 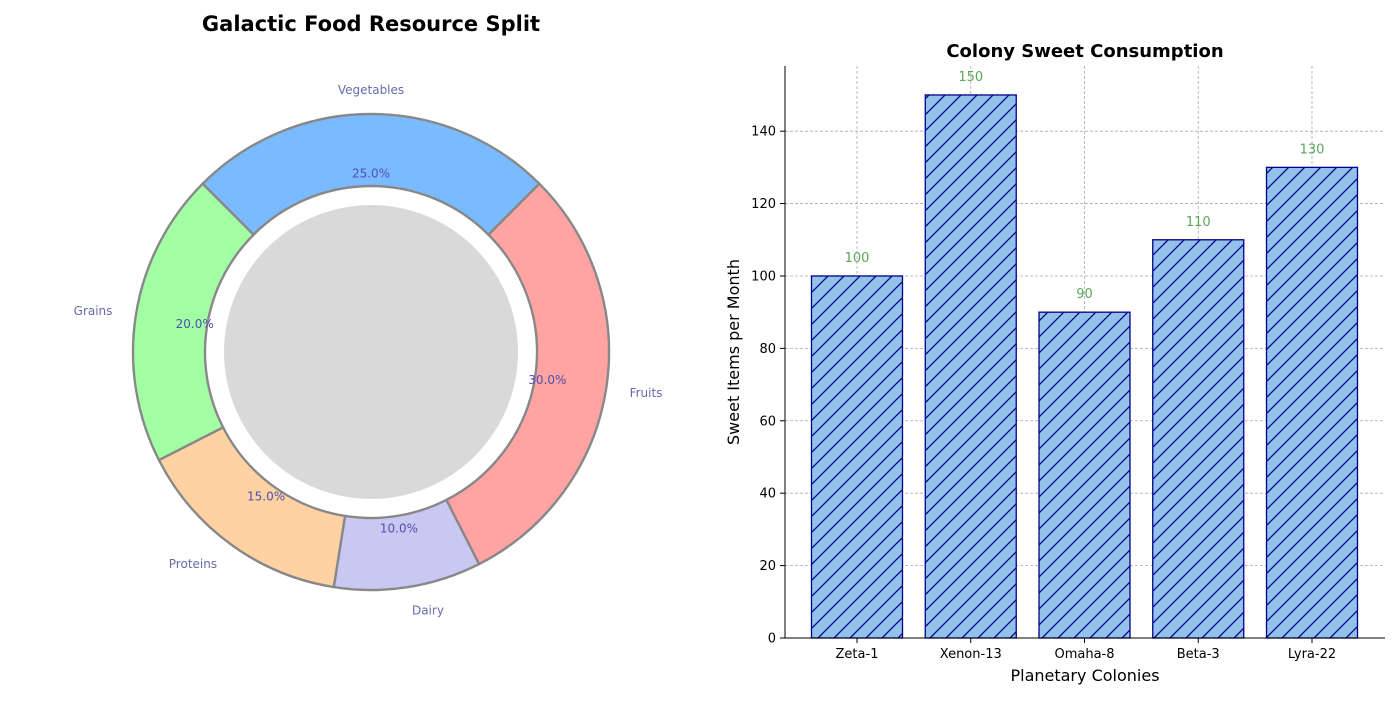 What do you see at coordinates (733, 352) in the screenshot?
I see `y-axis-label: Sweet Items per Month` at bounding box center [733, 352].